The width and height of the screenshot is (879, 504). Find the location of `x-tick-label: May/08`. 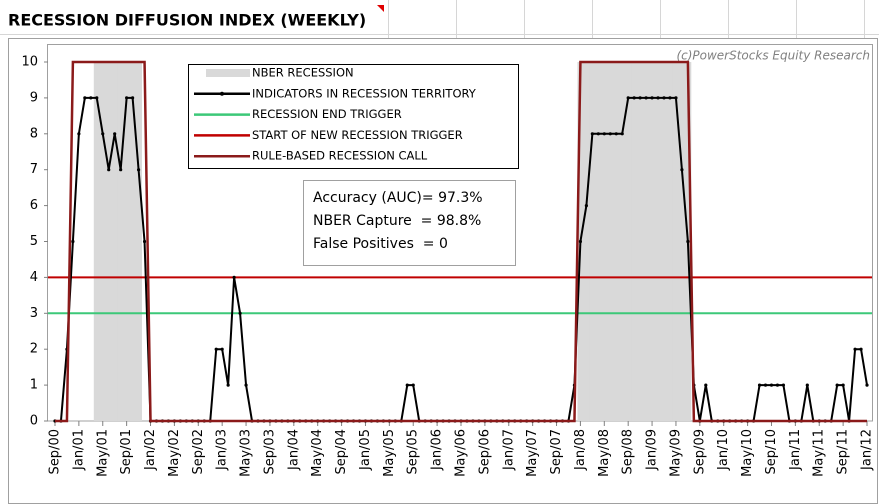

x-tick-label: May/08 is located at coordinates (604, 453).